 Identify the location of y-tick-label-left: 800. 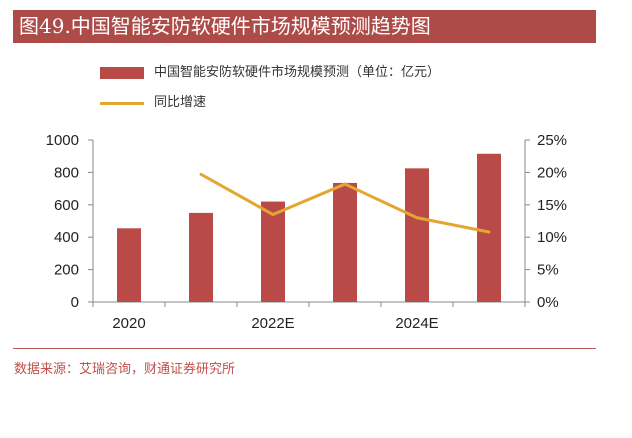
(66, 172).